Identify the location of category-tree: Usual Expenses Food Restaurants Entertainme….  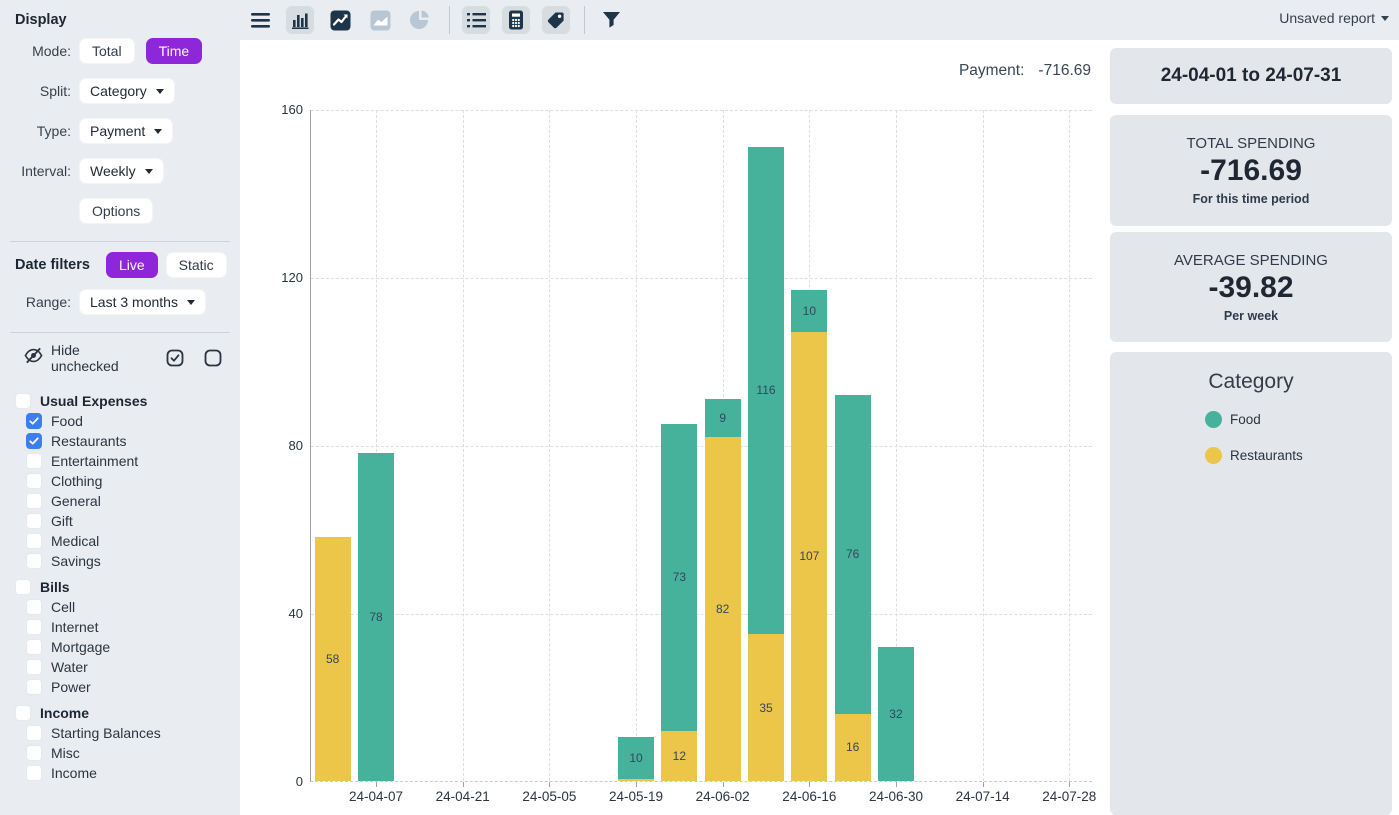
(120, 587).